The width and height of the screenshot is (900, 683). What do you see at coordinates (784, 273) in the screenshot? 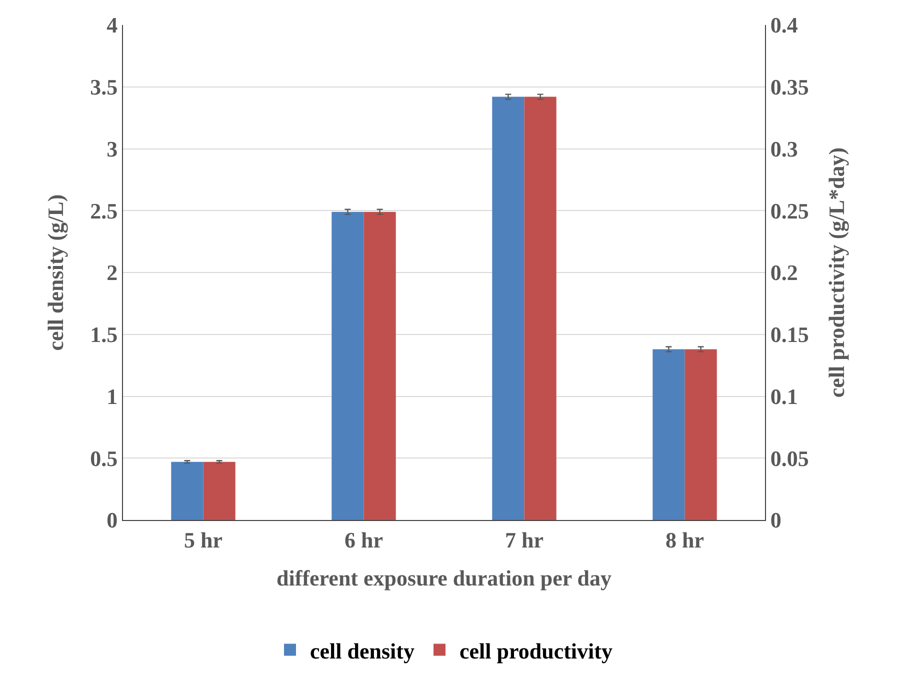
I see `y2-tick-label: 0.2` at bounding box center [784, 273].